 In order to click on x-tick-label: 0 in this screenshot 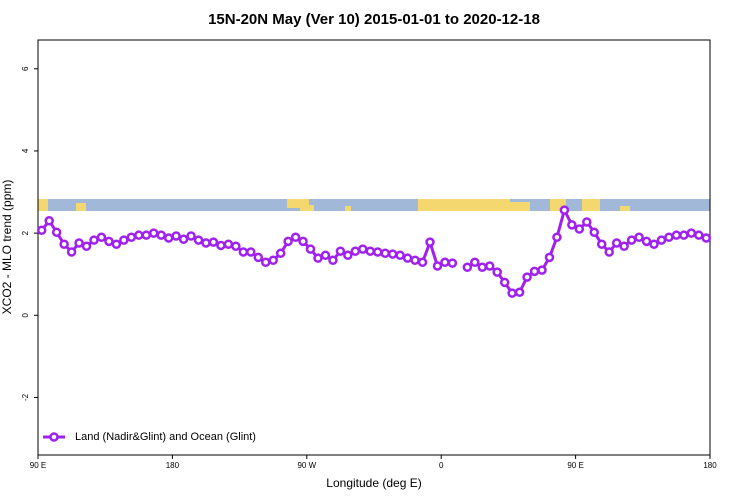, I will do `click(441, 465)`.